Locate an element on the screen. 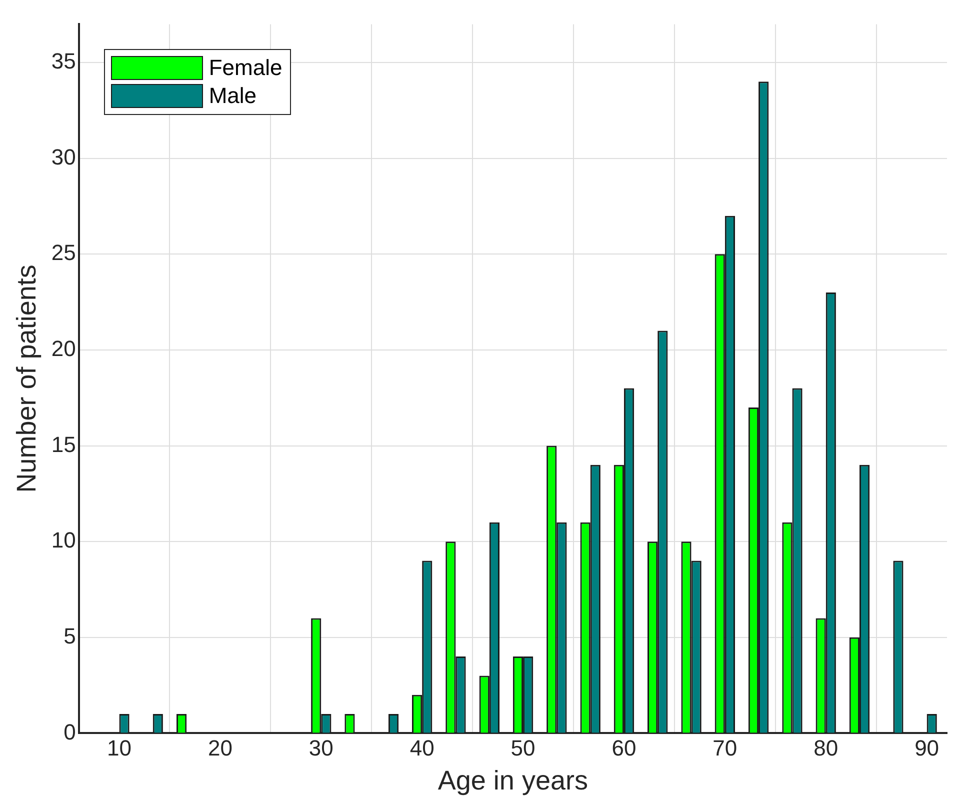  y-tick-label: 35 is located at coordinates (63, 61).